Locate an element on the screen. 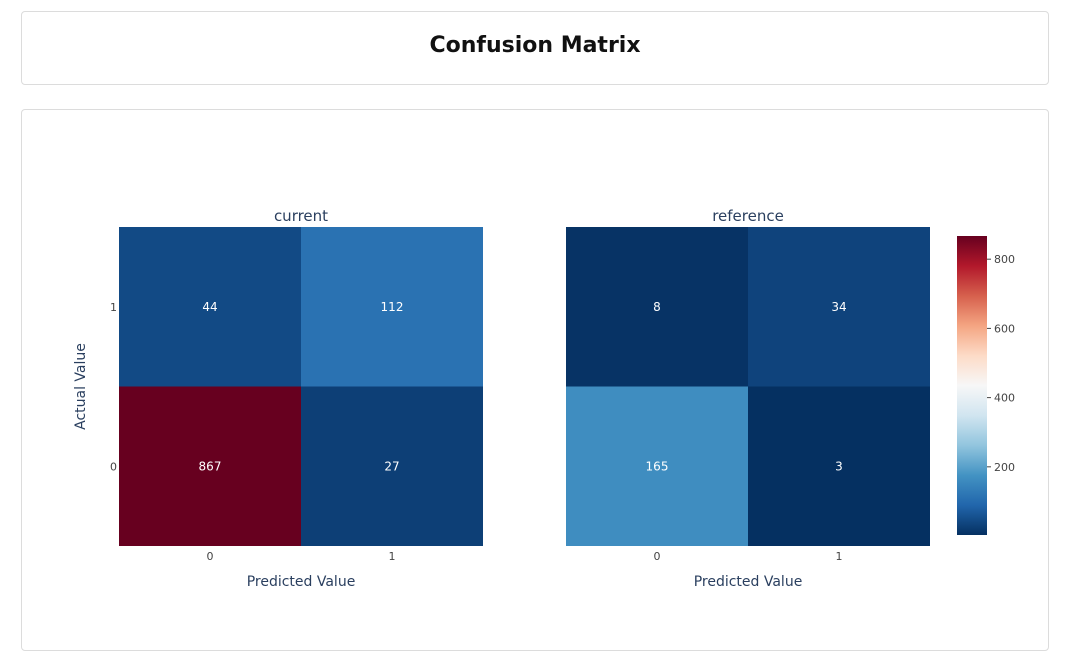 Image resolution: width=1073 pixels, height=665 pixels. subplot-title: reference is located at coordinates (748, 216).